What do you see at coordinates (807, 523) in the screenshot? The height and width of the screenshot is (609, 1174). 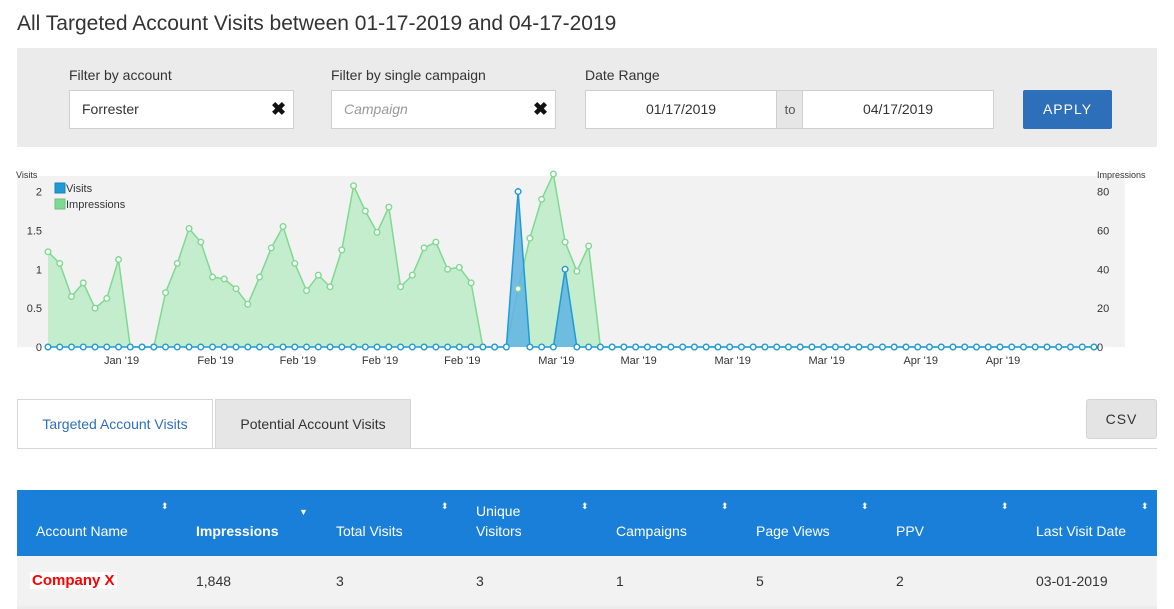 I see `column-header-page-views: Page Views ⬍` at bounding box center [807, 523].